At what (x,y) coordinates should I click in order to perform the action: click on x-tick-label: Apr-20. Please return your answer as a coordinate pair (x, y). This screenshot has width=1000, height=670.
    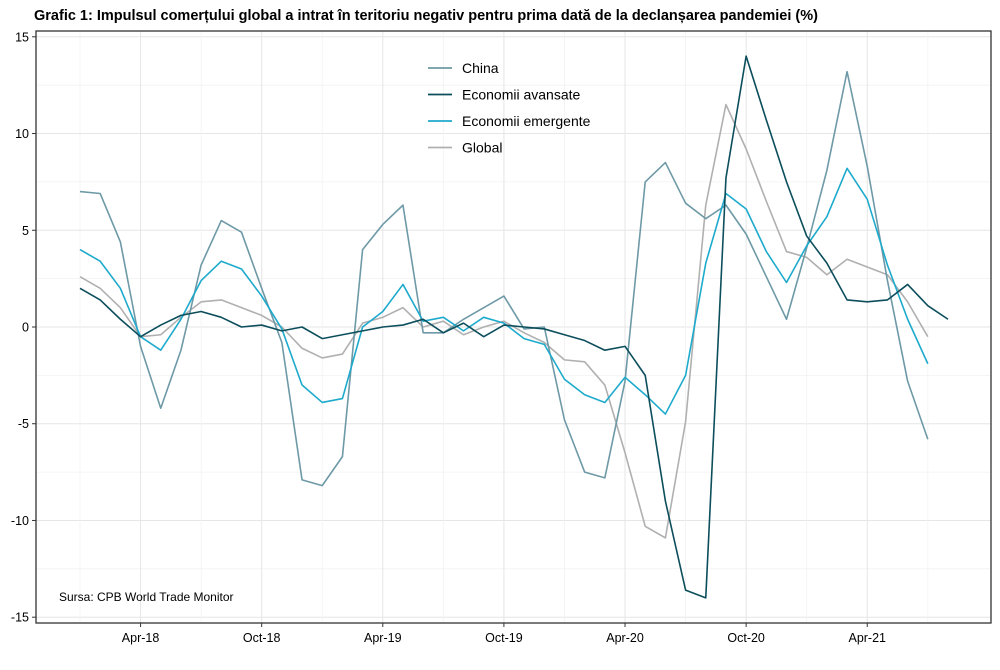
    Looking at the image, I should click on (625, 638).